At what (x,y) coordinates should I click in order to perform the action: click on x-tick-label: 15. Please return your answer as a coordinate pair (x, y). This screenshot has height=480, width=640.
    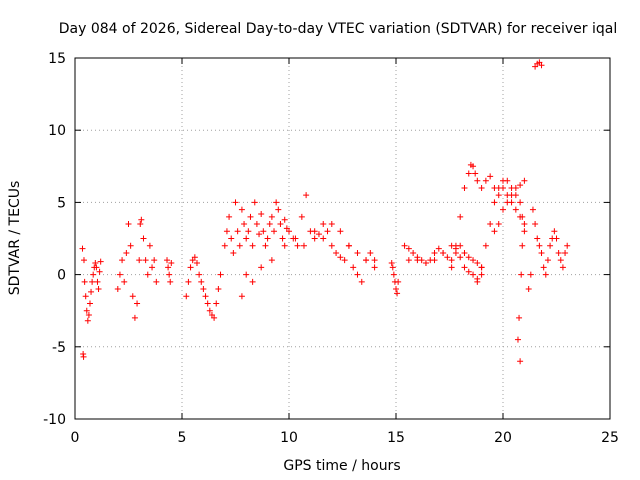
    Looking at the image, I should click on (396, 438).